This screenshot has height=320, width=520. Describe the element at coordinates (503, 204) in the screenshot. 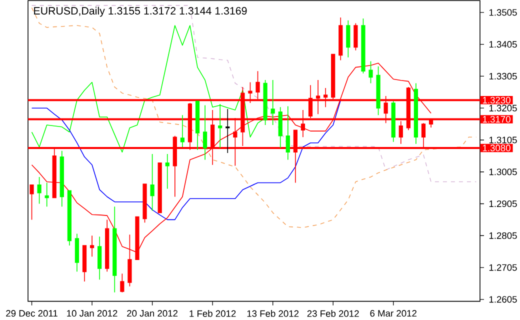

I see `y-tick-label: 1.2905` at that location.